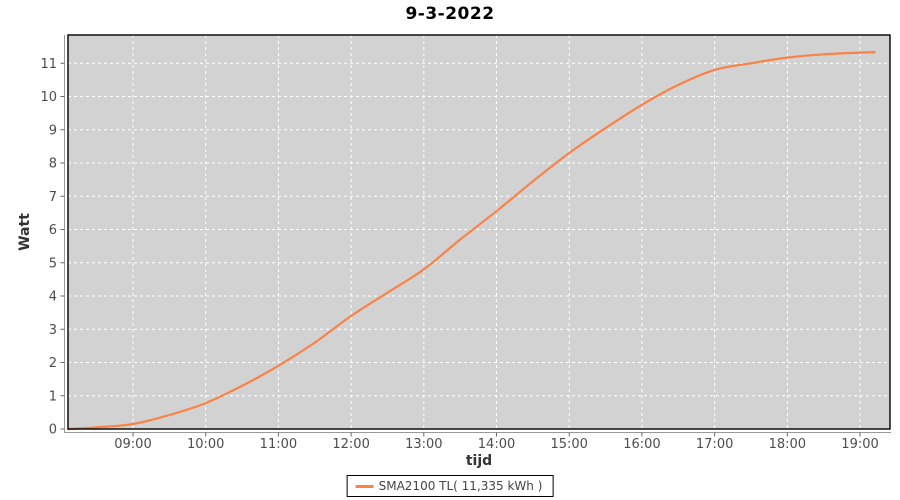 Image resolution: width=900 pixels, height=500 pixels. I want to click on x-tick-label: 19:00, so click(859, 444).